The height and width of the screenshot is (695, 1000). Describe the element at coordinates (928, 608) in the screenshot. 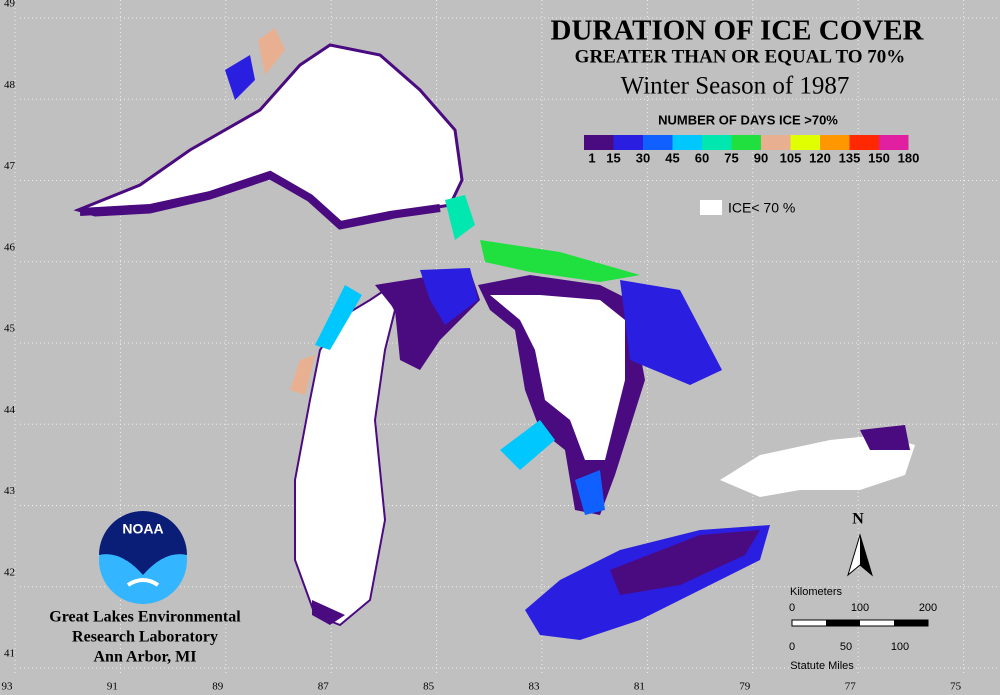

I see `scale-label: 200` at that location.